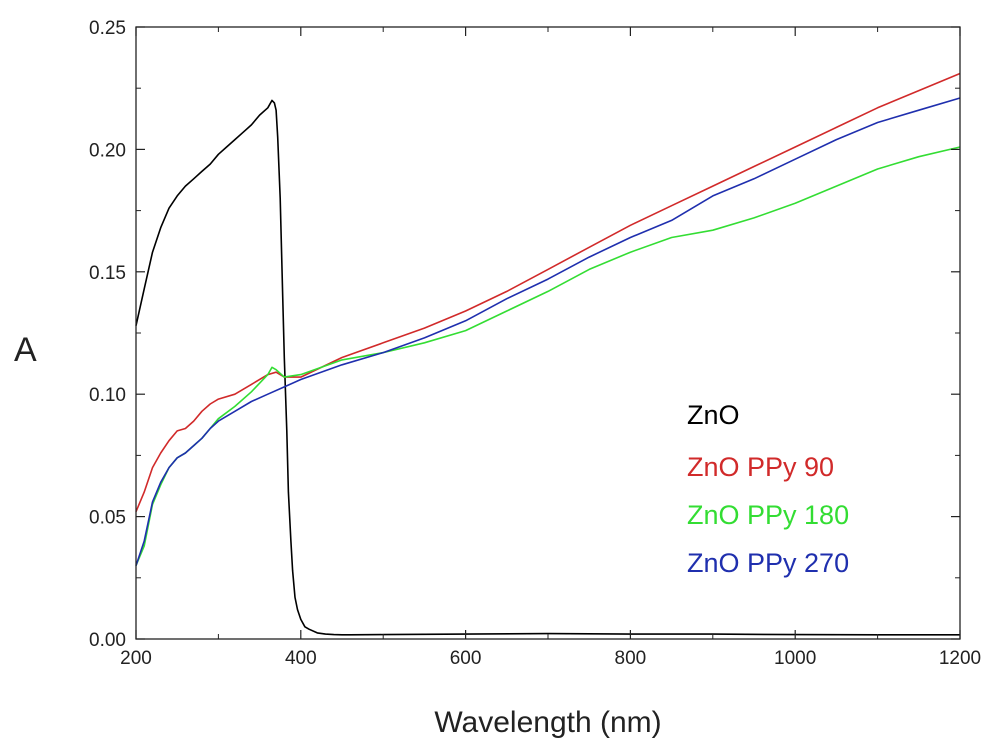 The image size is (997, 747). What do you see at coordinates (301, 658) in the screenshot?
I see `x-tick-label: 400` at bounding box center [301, 658].